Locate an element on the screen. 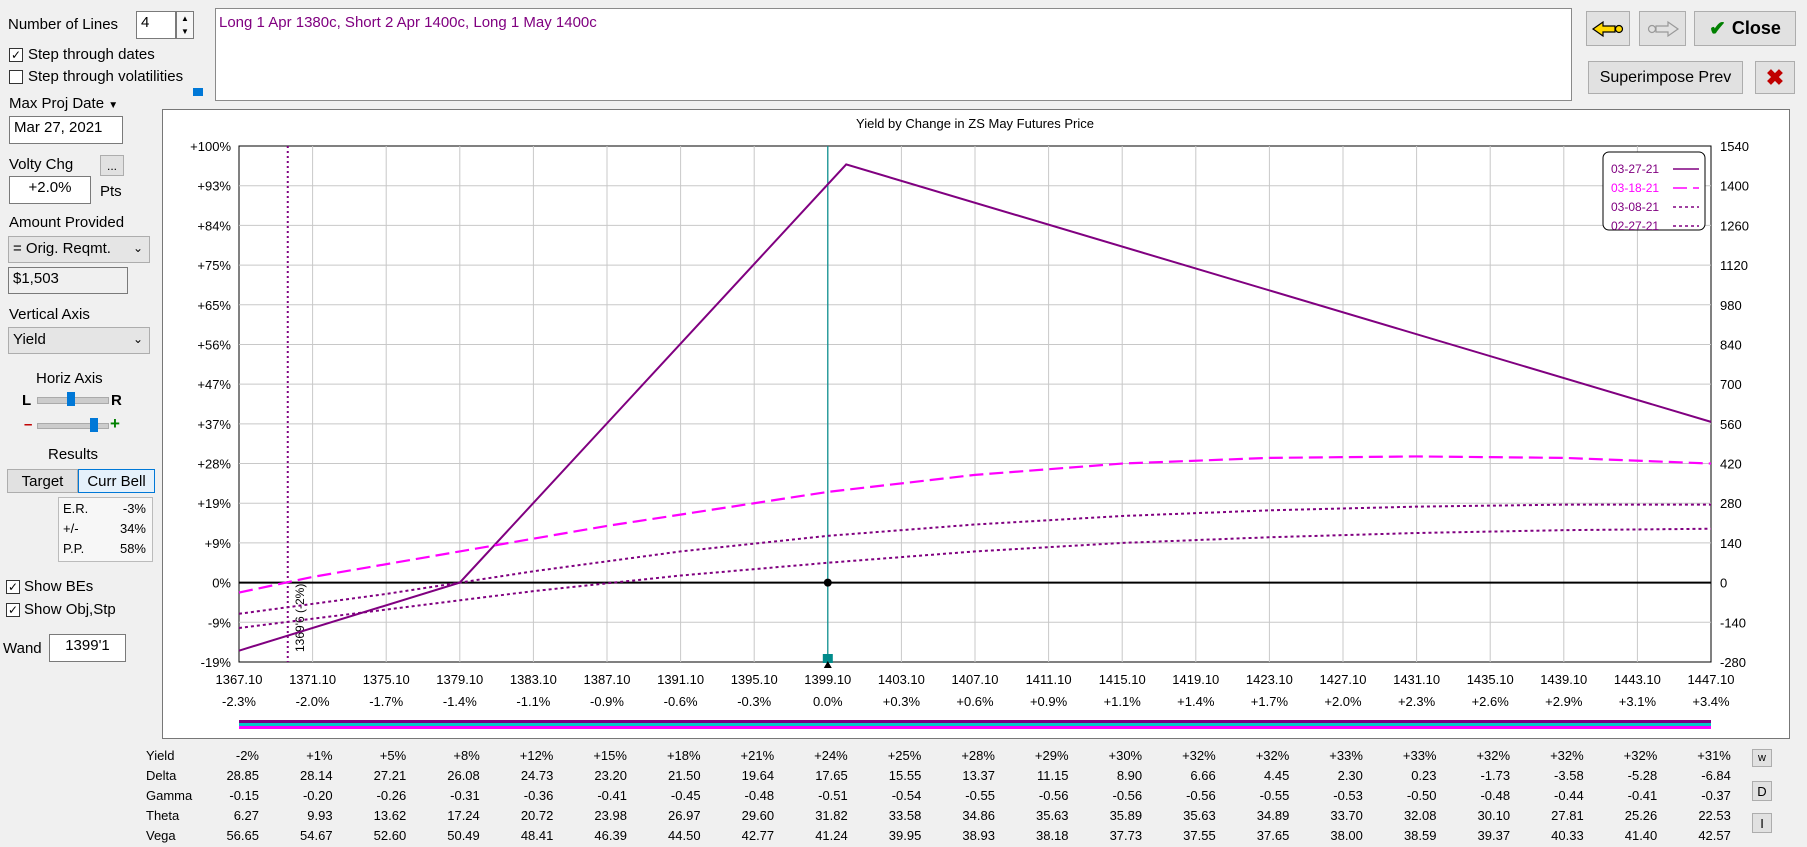 Image resolution: width=1807 pixels, height=847 pixels. greeks-cell: 8.90 is located at coordinates (1129, 775).